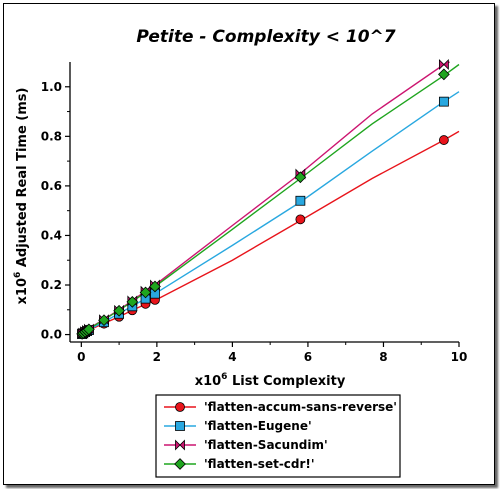  I want to click on x-axis-label-prefix: x10, so click(208, 381).